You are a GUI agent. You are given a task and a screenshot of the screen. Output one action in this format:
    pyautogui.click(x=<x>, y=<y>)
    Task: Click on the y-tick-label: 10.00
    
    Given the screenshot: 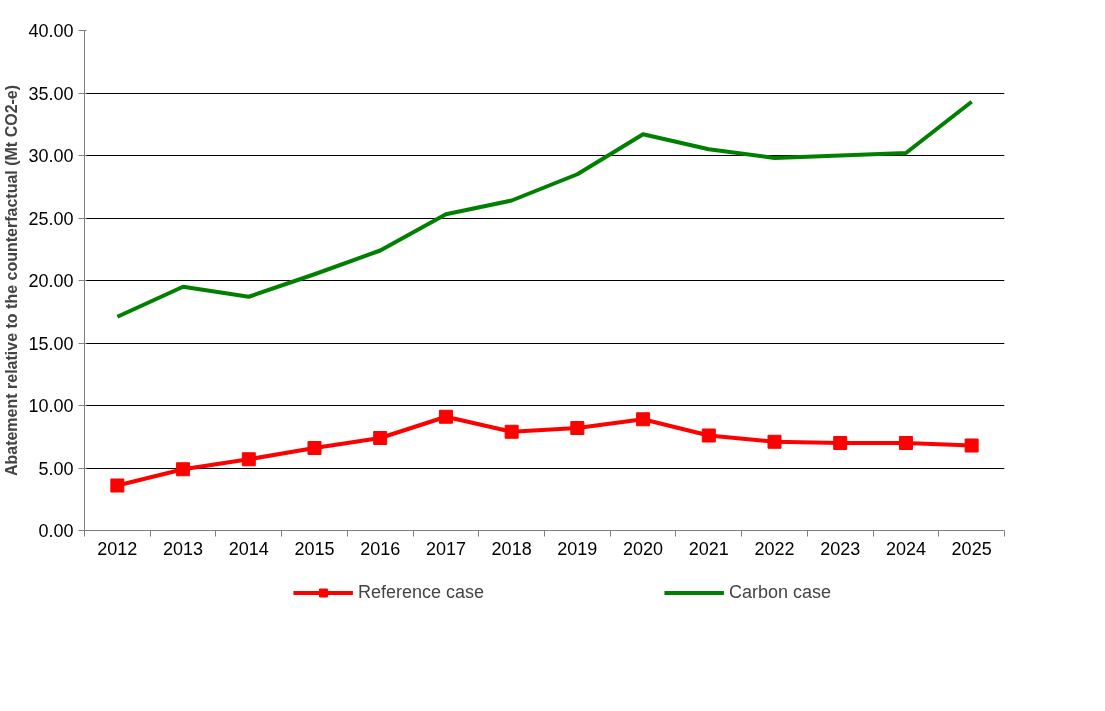 What is the action you would take?
    pyautogui.click(x=51, y=406)
    